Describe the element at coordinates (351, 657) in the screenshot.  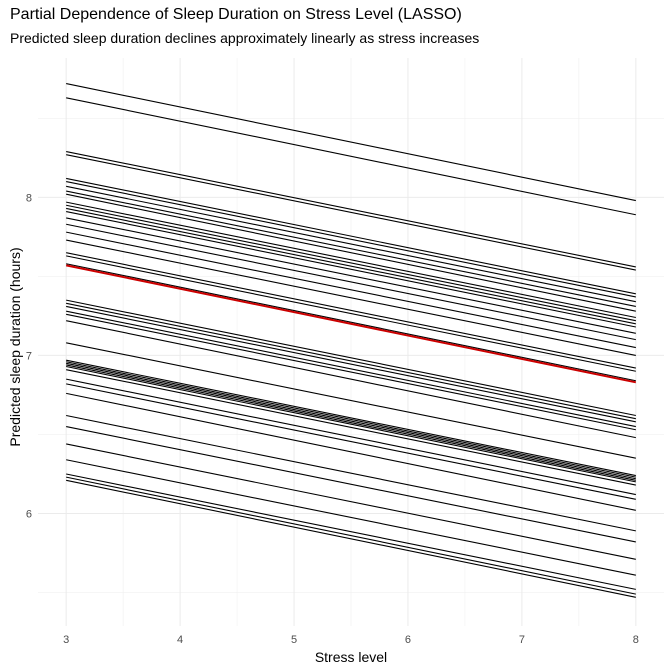
I see `x-axis-title: Stress level` at that location.